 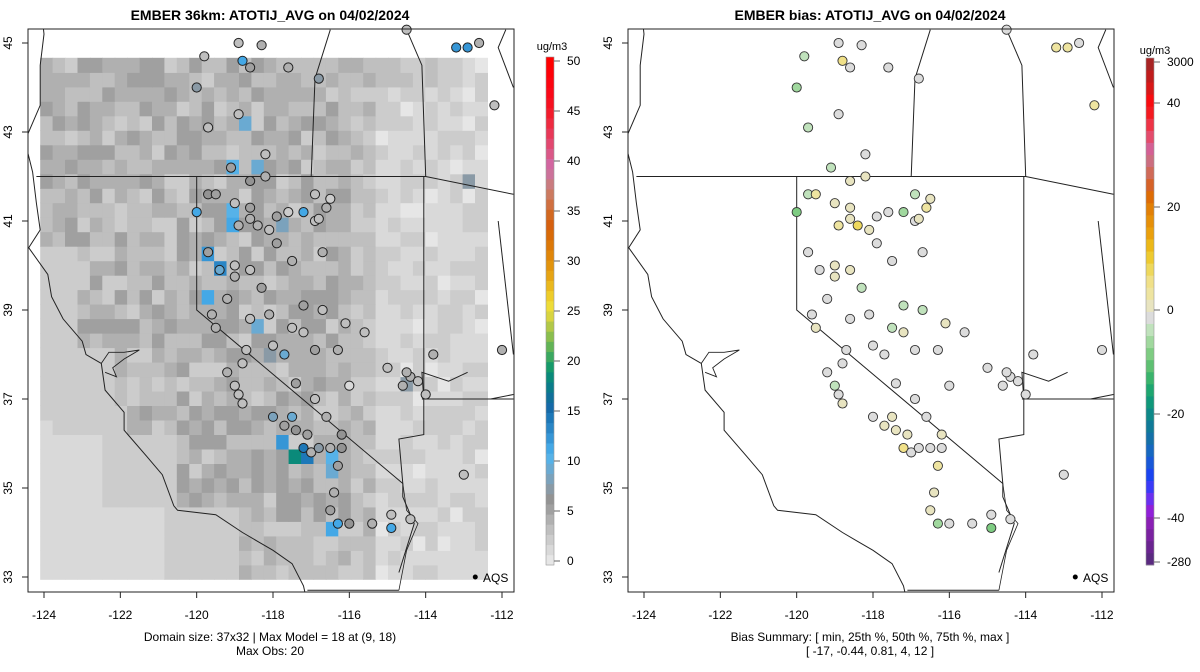 I want to click on y-tick-label: 45, so click(x=608, y=43).